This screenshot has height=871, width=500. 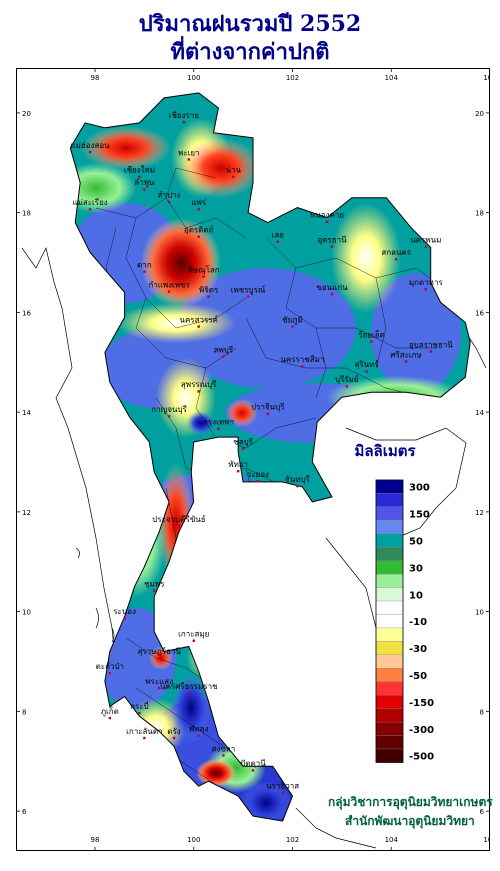 I want to click on legend-label: -30, so click(x=418, y=649).